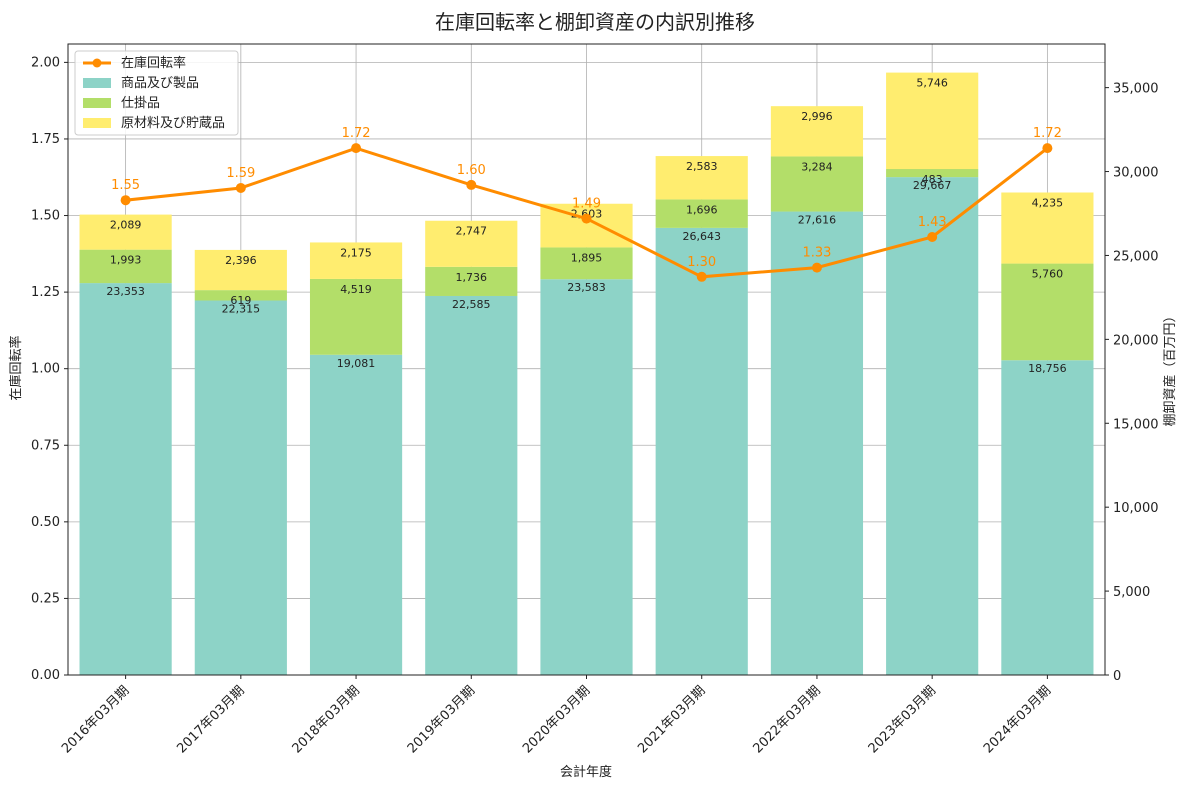 The width and height of the screenshot is (1190, 789). I want to click on turnover-label: 1.49, so click(586, 204).